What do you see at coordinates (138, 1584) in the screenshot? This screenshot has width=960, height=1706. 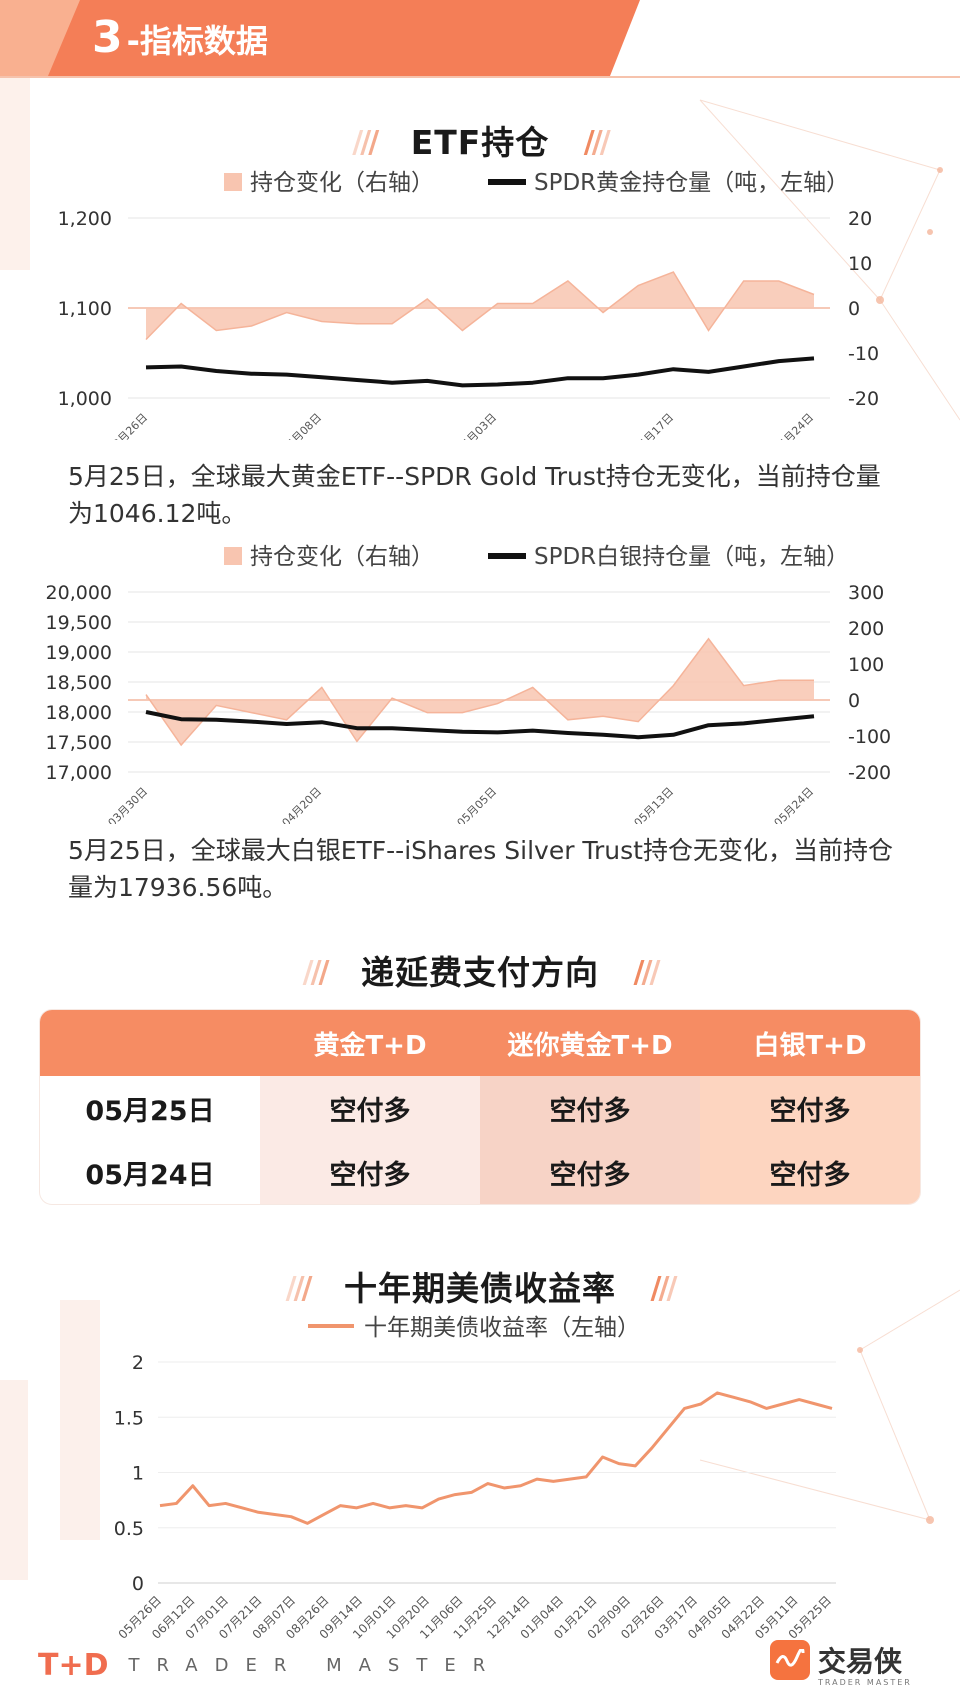 I see `left-axis-tick-label: 0` at bounding box center [138, 1584].